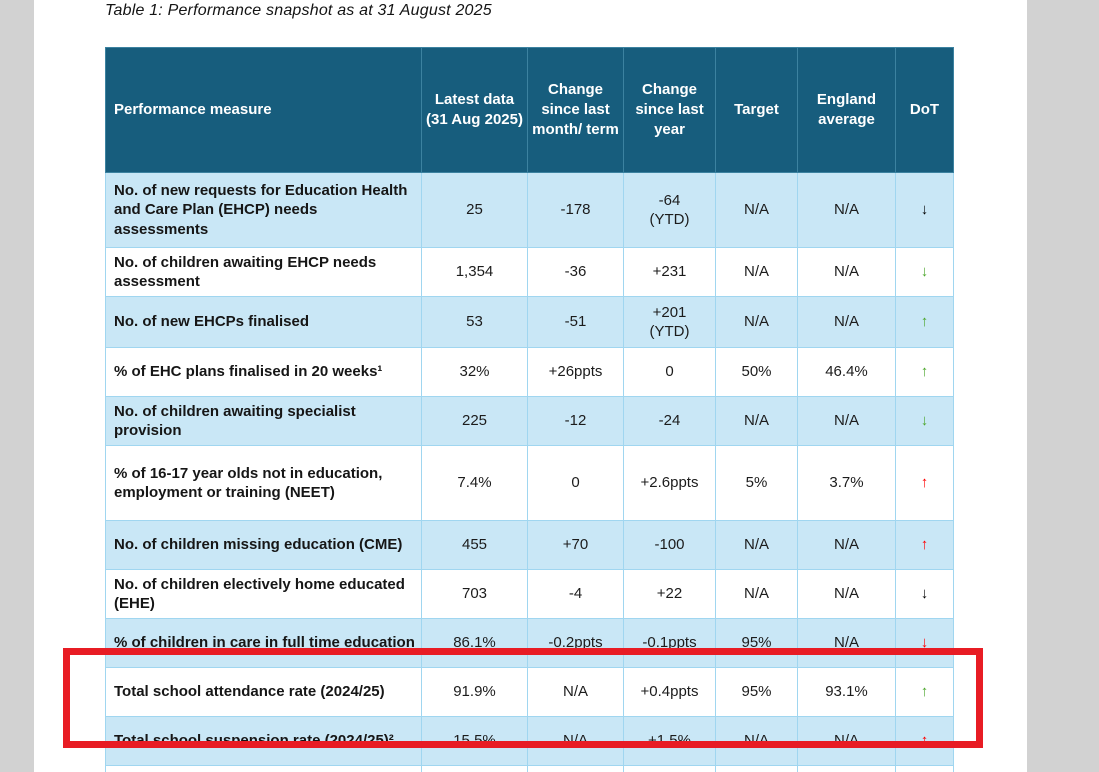  What do you see at coordinates (575, 210) in the screenshot?
I see `change-since-month-cell: -178` at bounding box center [575, 210].